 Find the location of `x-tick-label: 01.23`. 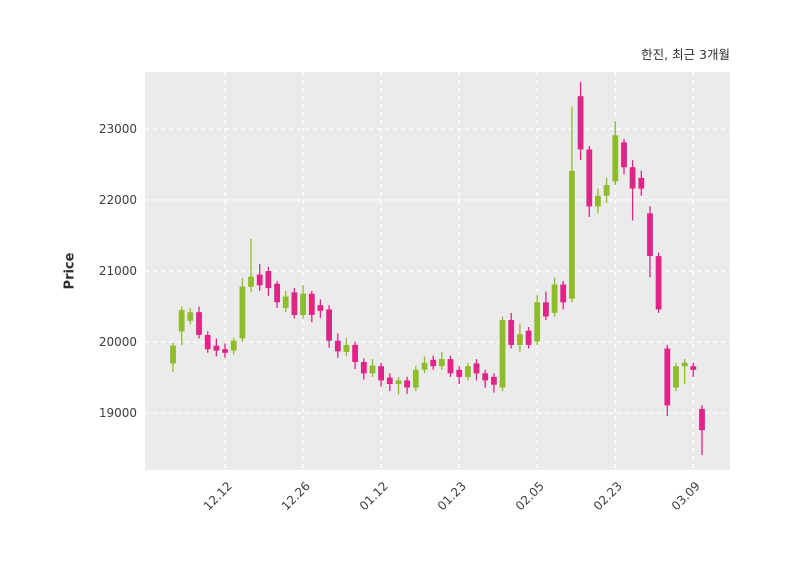

x-tick-label: 01.23 is located at coordinates (452, 496).